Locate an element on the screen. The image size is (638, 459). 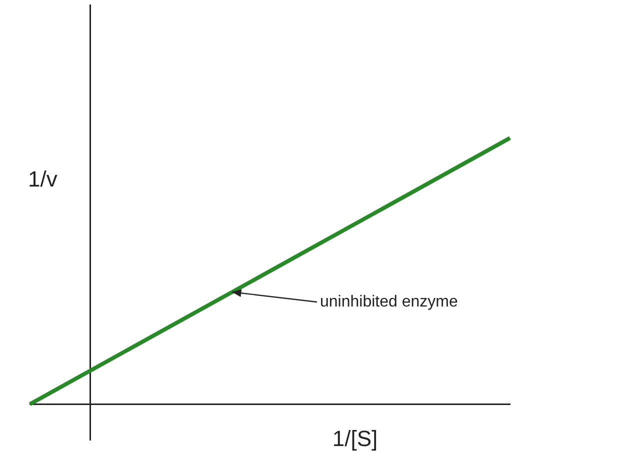
y-axis-title: 1/v is located at coordinates (43, 179).